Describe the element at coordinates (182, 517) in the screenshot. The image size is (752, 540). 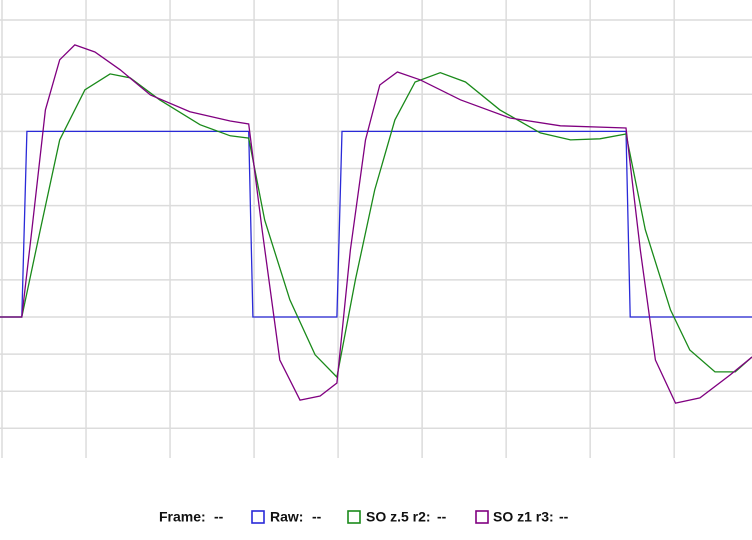
I see `frame-label: Frame:` at that location.